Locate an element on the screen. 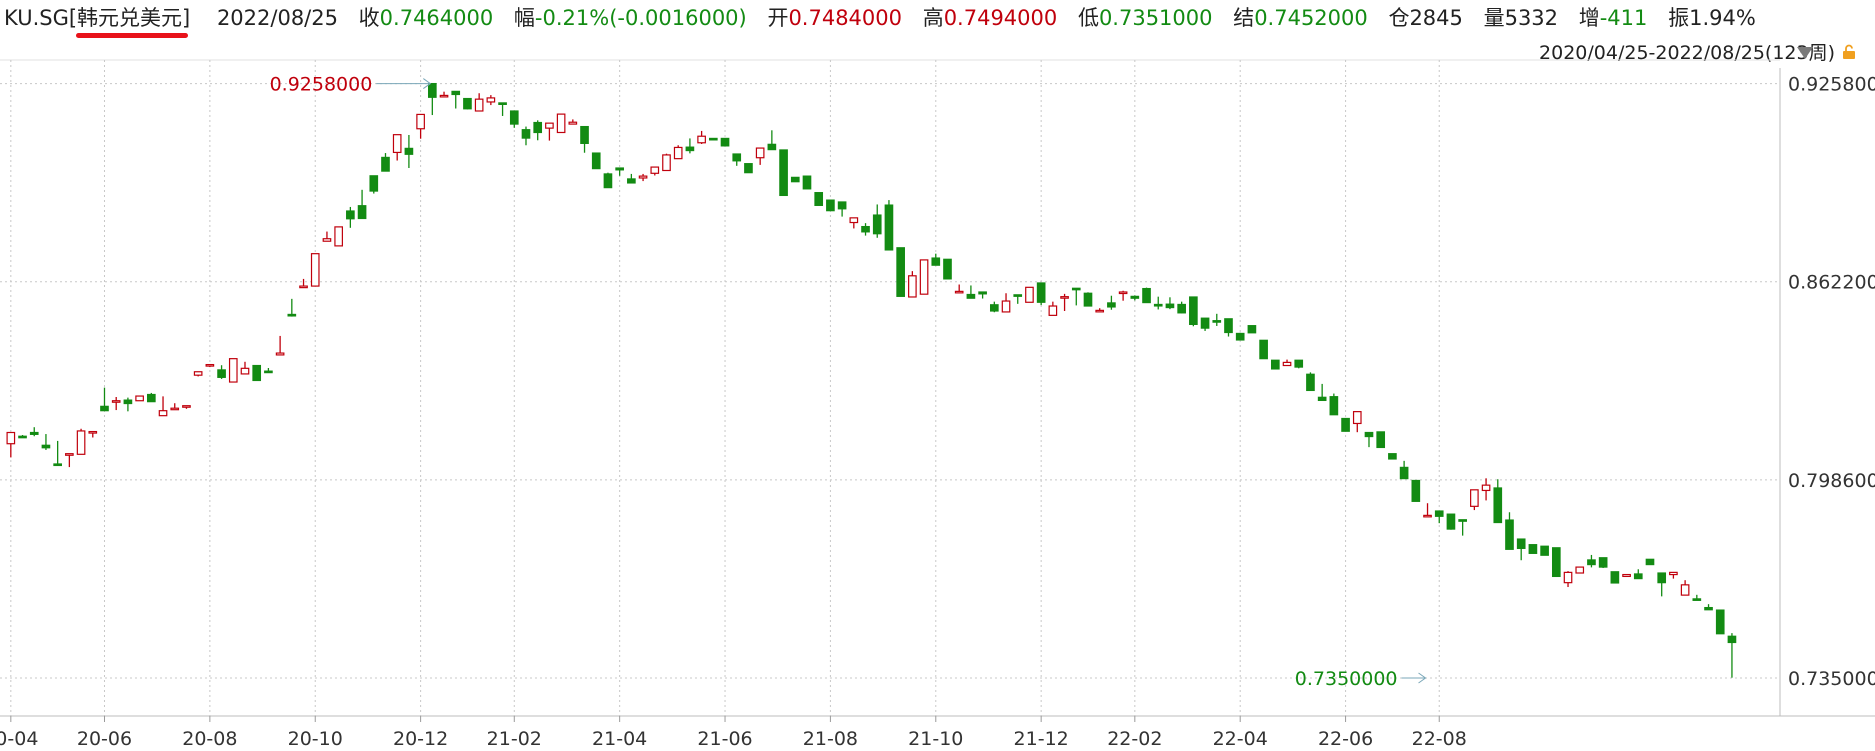  x-tick-label: 20-10 is located at coordinates (315, 739).